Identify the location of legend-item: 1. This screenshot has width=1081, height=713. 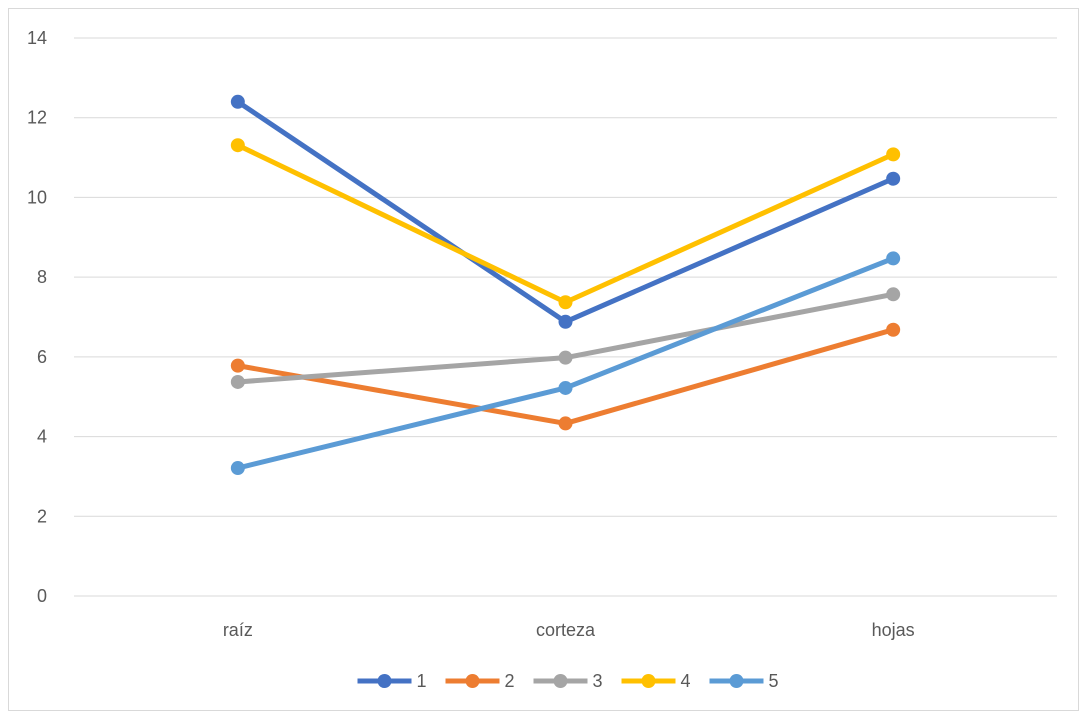
(392, 681).